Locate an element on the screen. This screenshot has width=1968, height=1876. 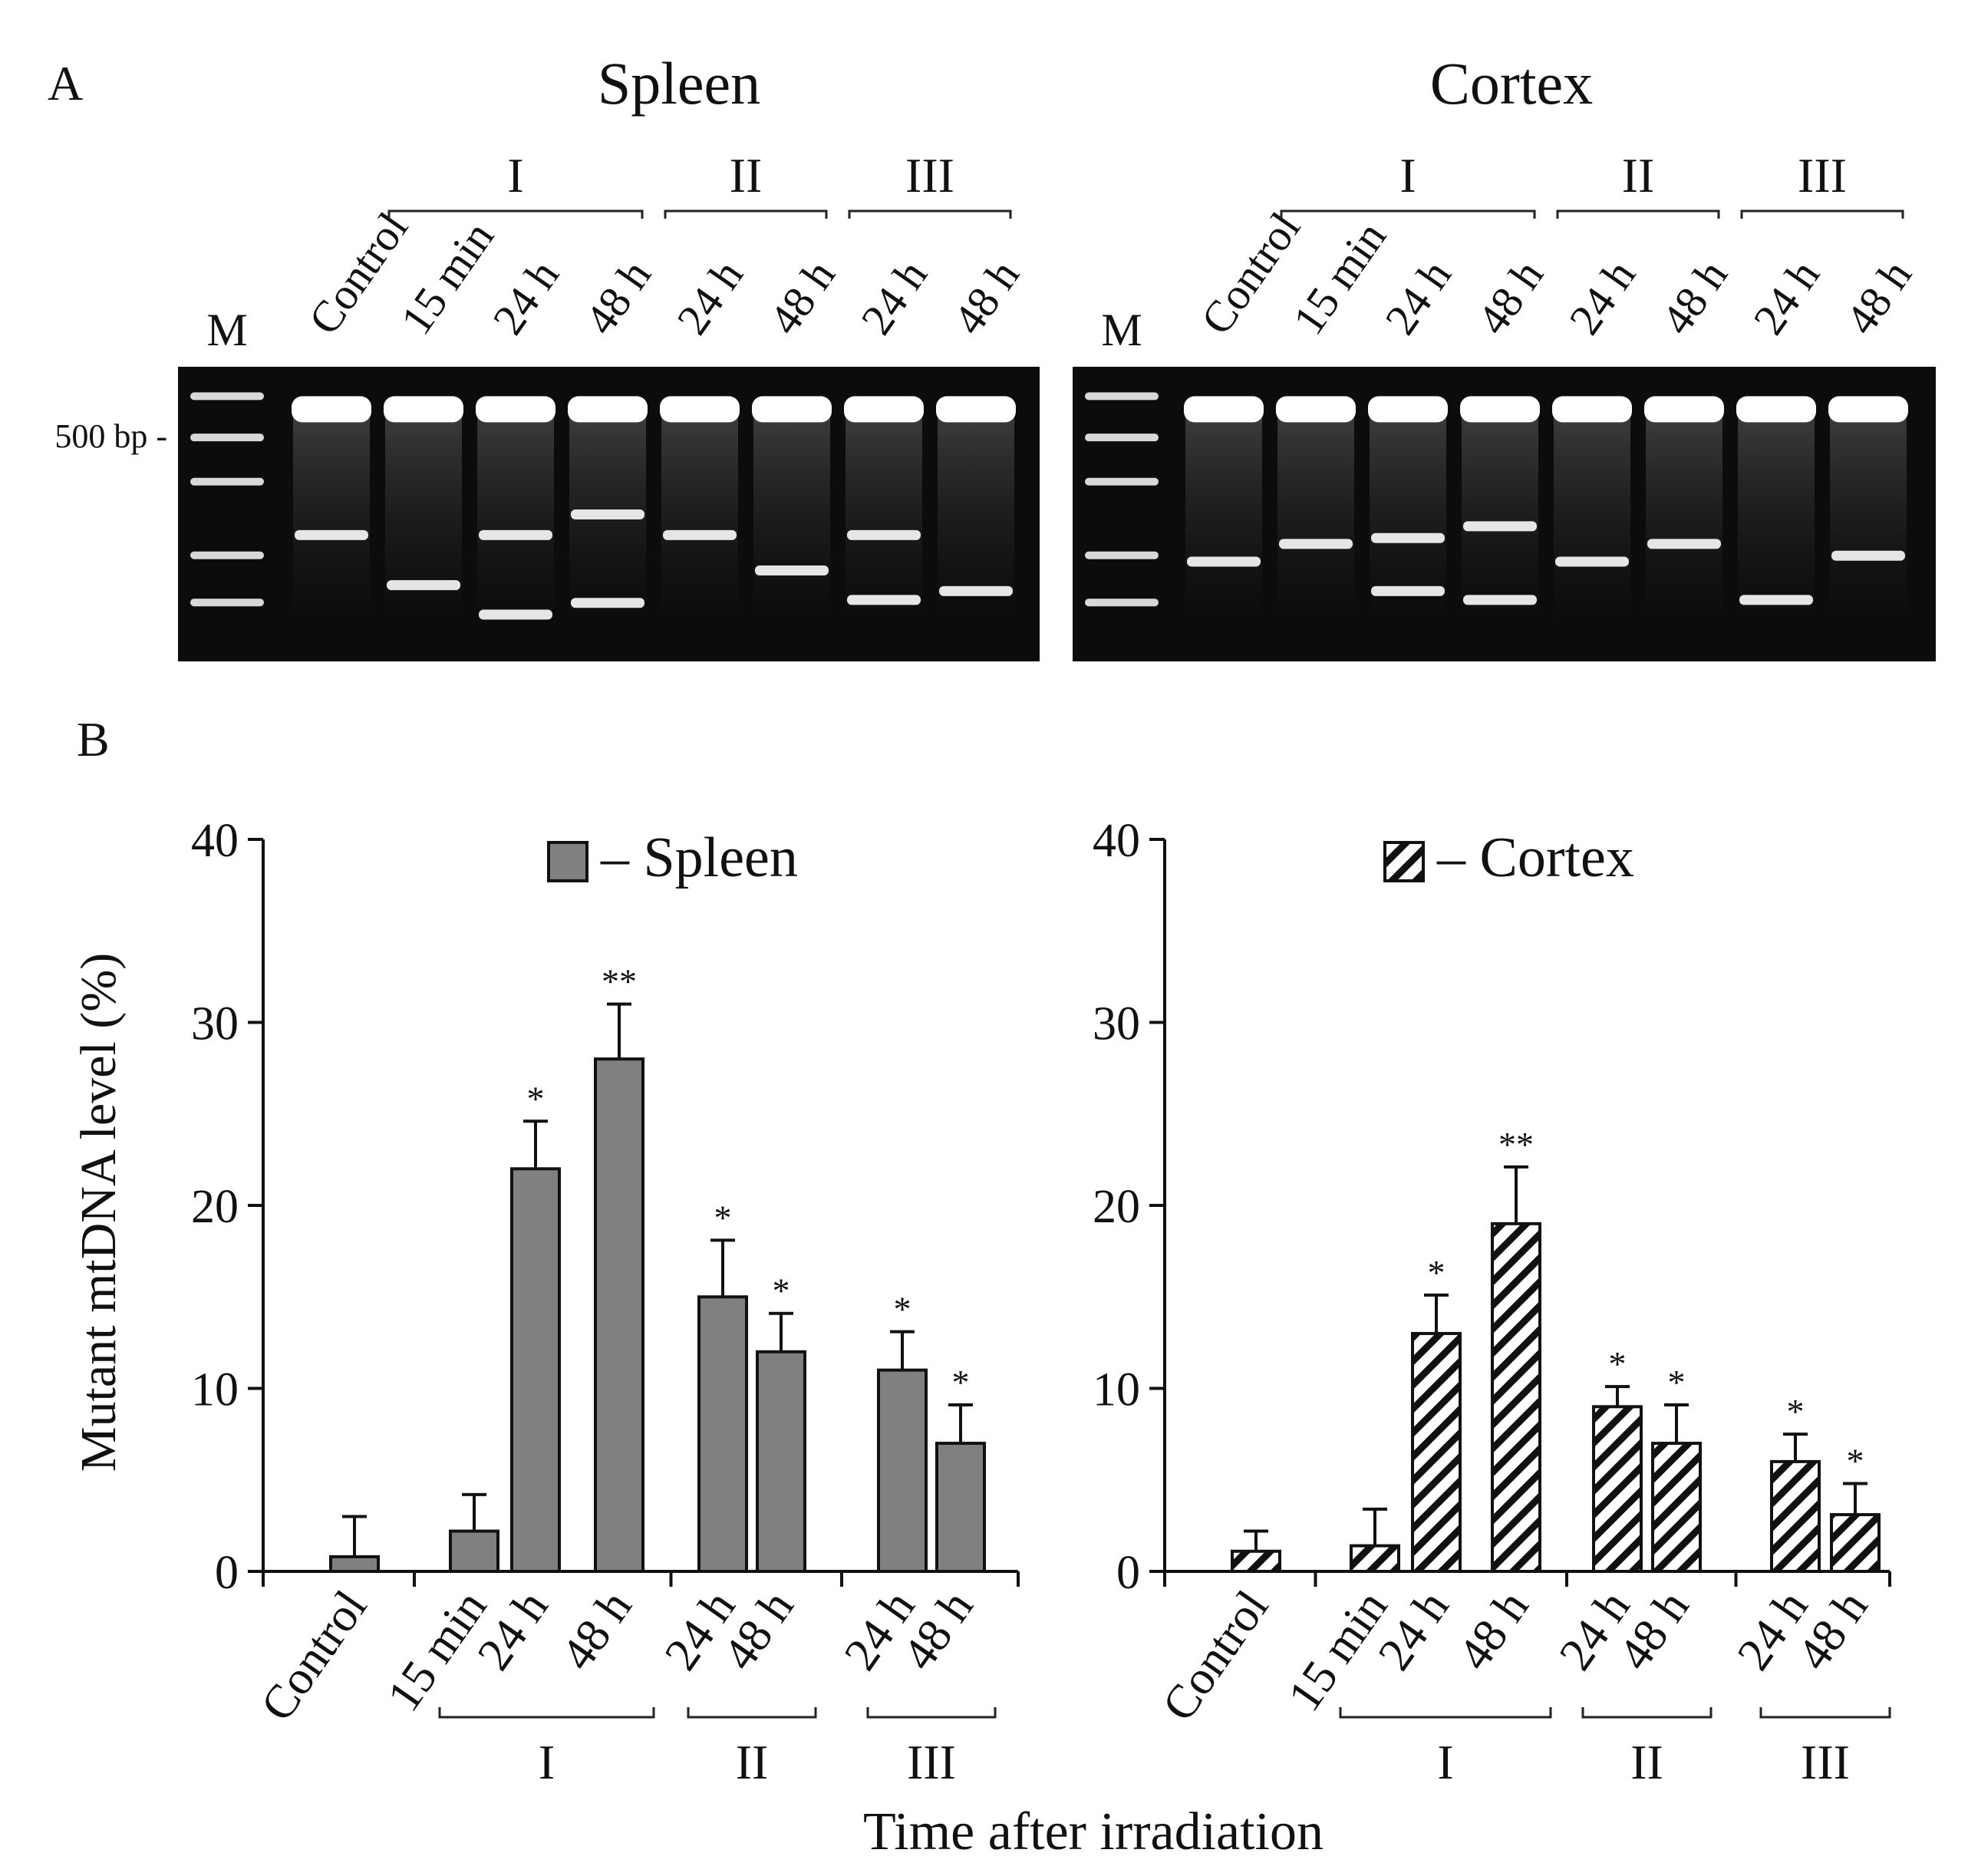
y-tick-label: 30 is located at coordinates (1116, 1024).